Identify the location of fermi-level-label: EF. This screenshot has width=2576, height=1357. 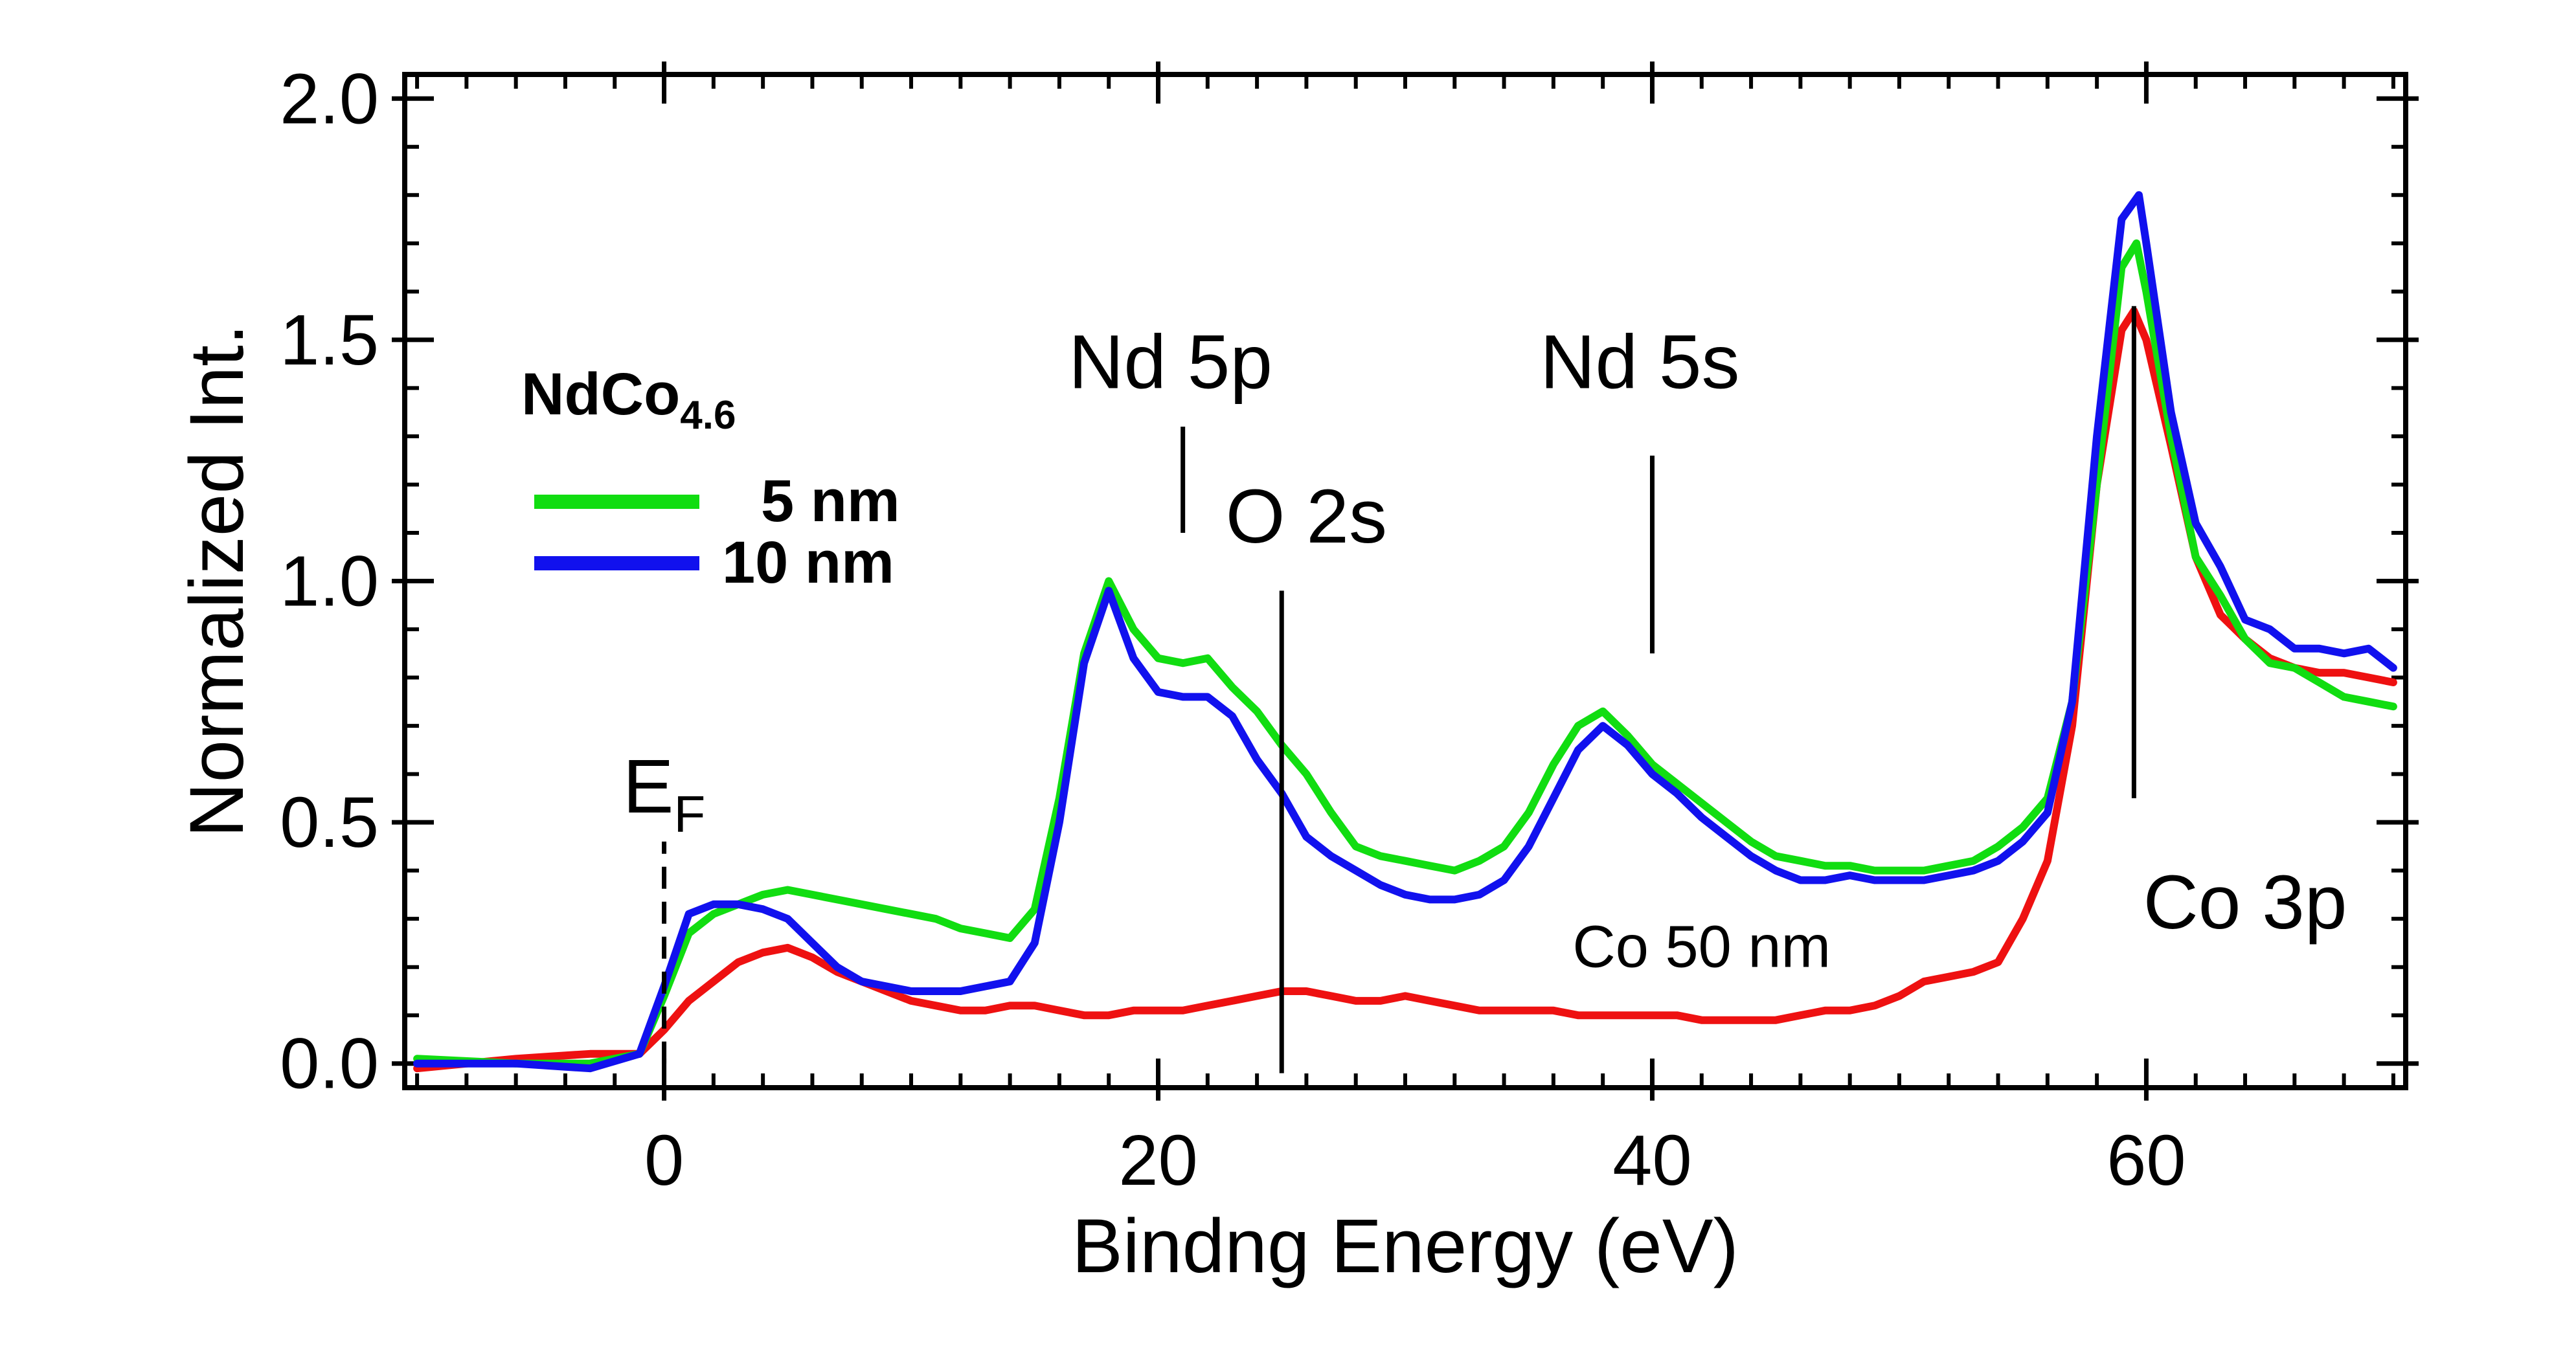
(664, 793).